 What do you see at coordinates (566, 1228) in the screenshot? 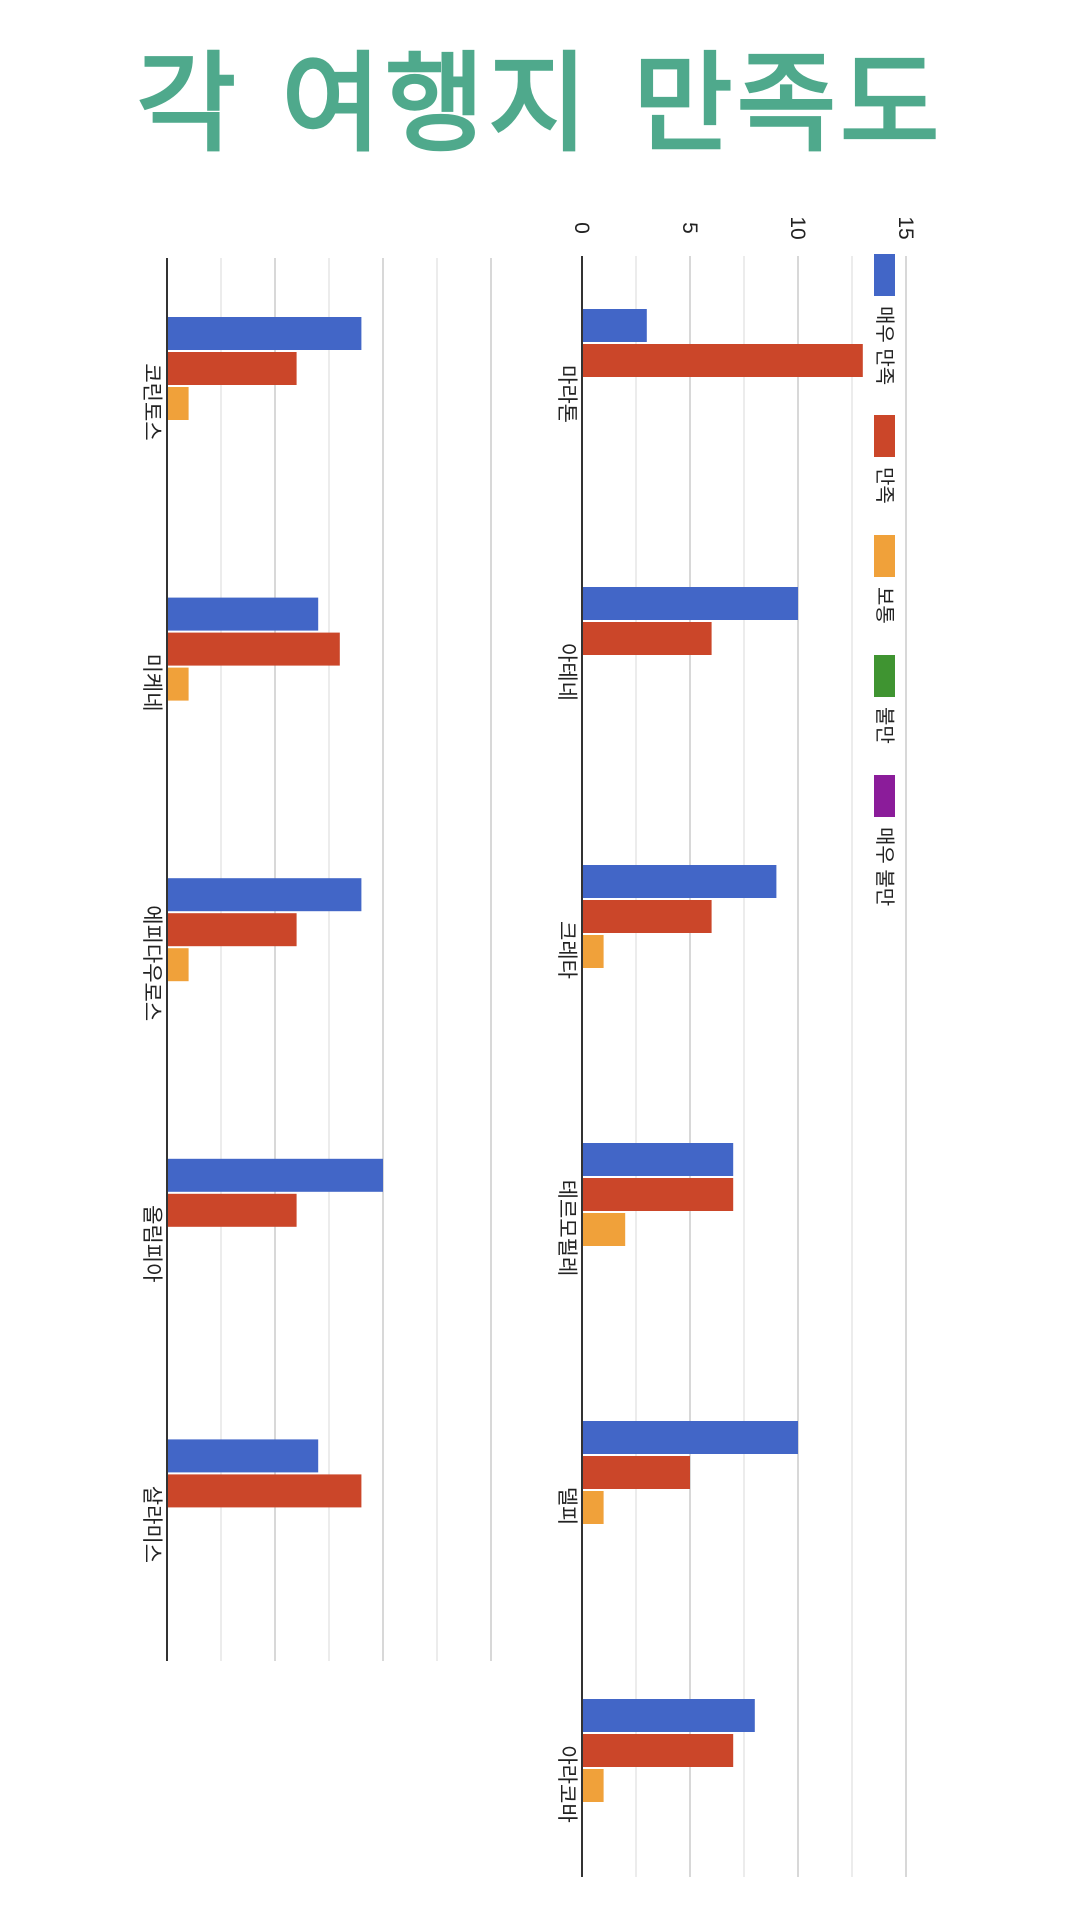
I see `category-label: 테르모필레` at bounding box center [566, 1228].